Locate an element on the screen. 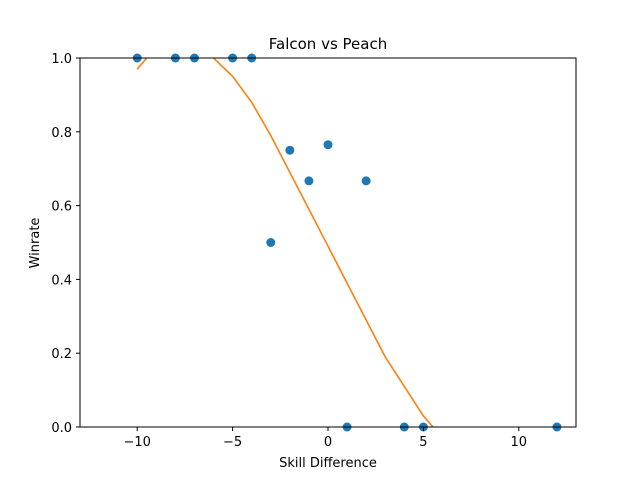 The image size is (640, 480). x-tick-label: −10 is located at coordinates (137, 442).